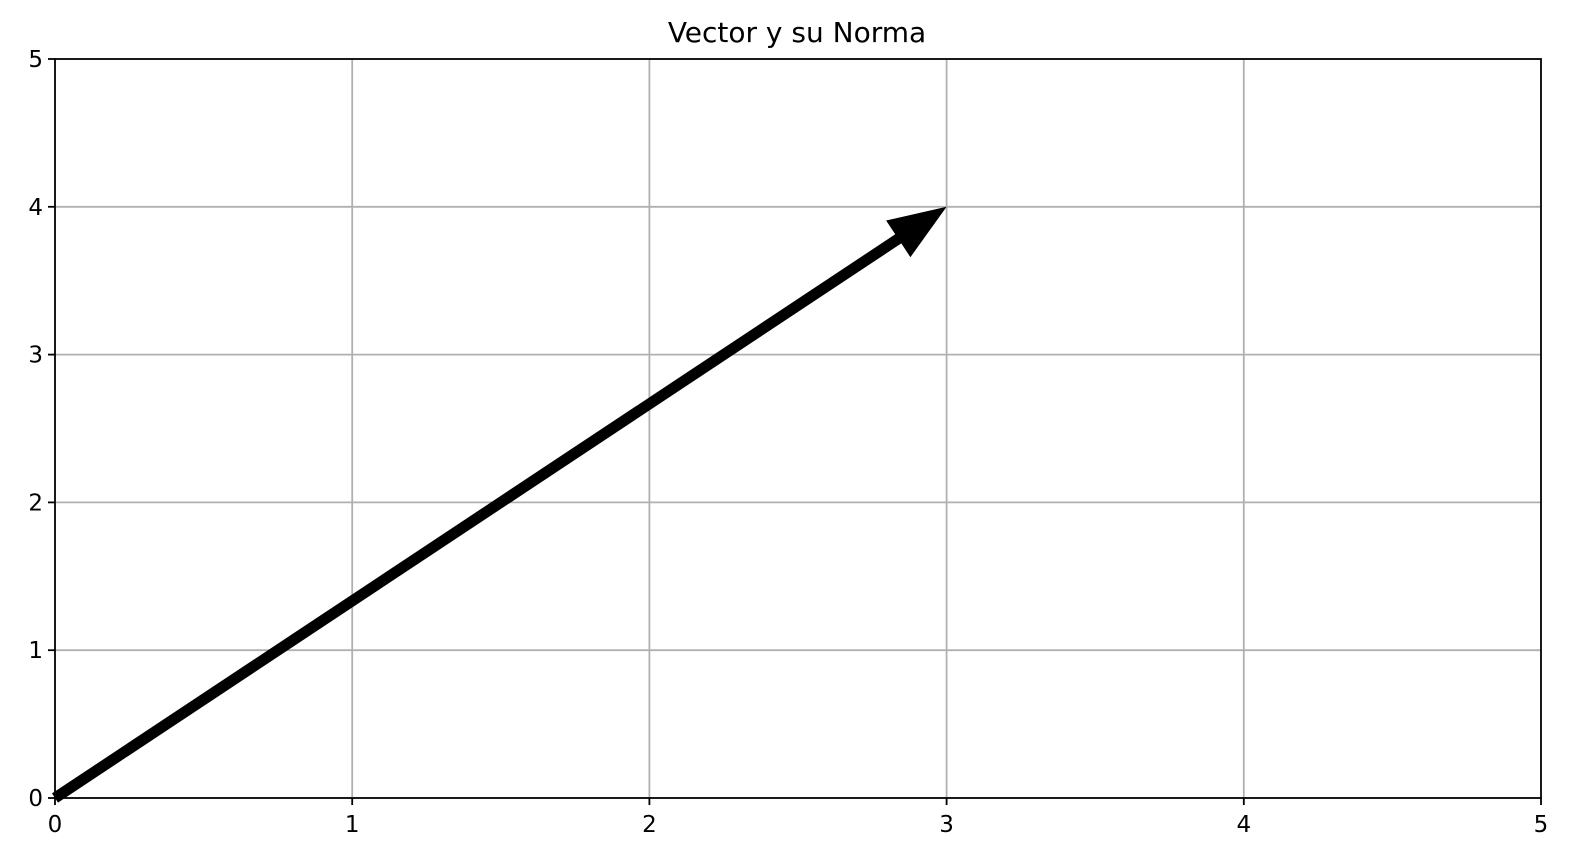 This screenshot has height=862, width=1570. I want to click on x-tick-label: 1, so click(352, 825).